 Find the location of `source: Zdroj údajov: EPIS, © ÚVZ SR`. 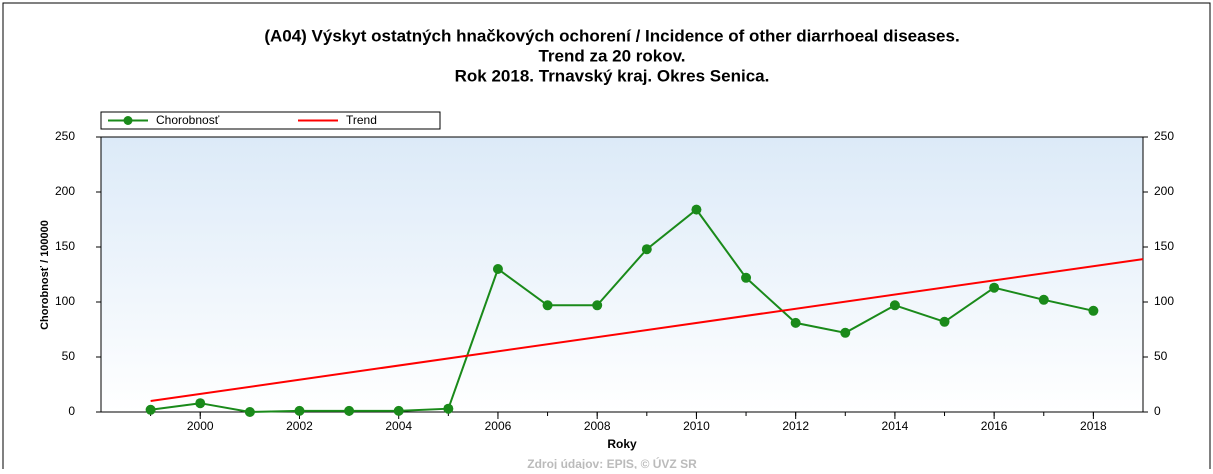

source: Zdroj údajov: EPIS, © ÚVZ SR is located at coordinates (612, 462).